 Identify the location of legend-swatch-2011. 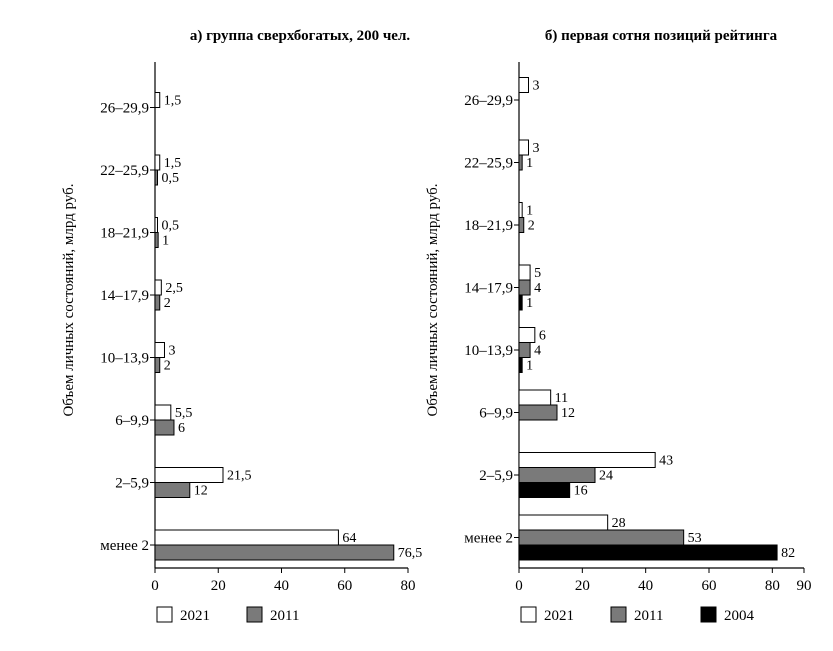
(618, 614).